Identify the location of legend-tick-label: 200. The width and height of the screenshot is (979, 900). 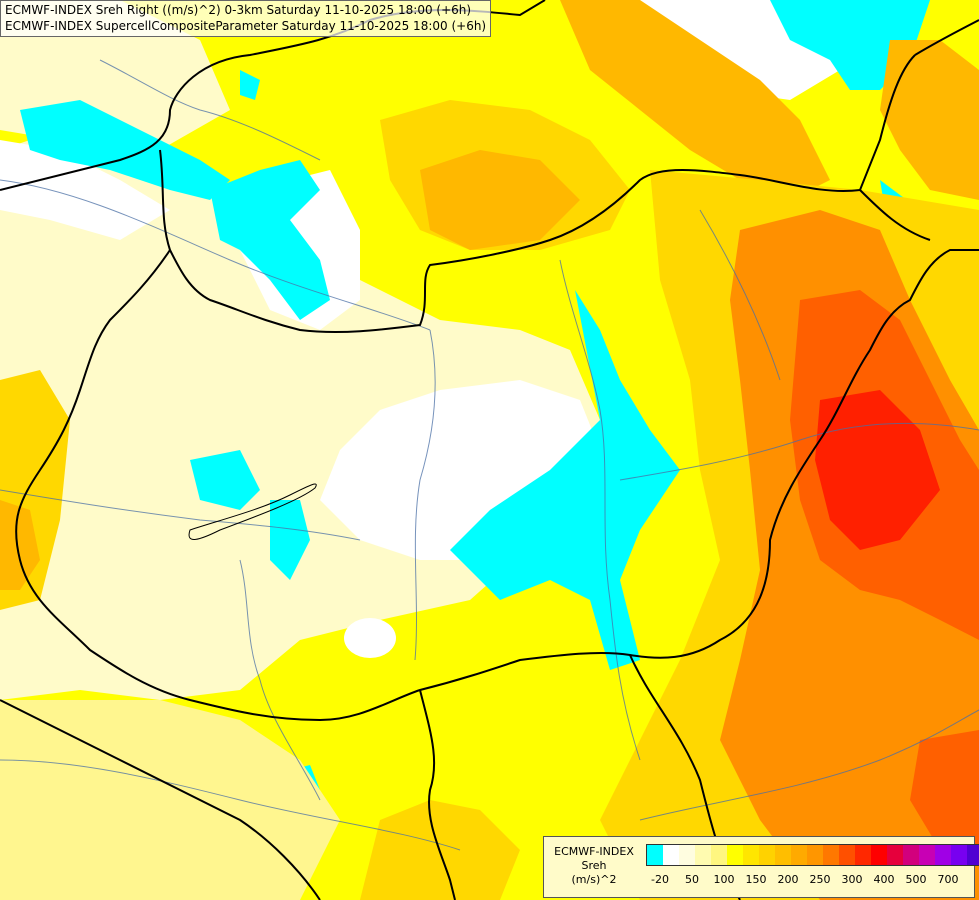
(788, 879).